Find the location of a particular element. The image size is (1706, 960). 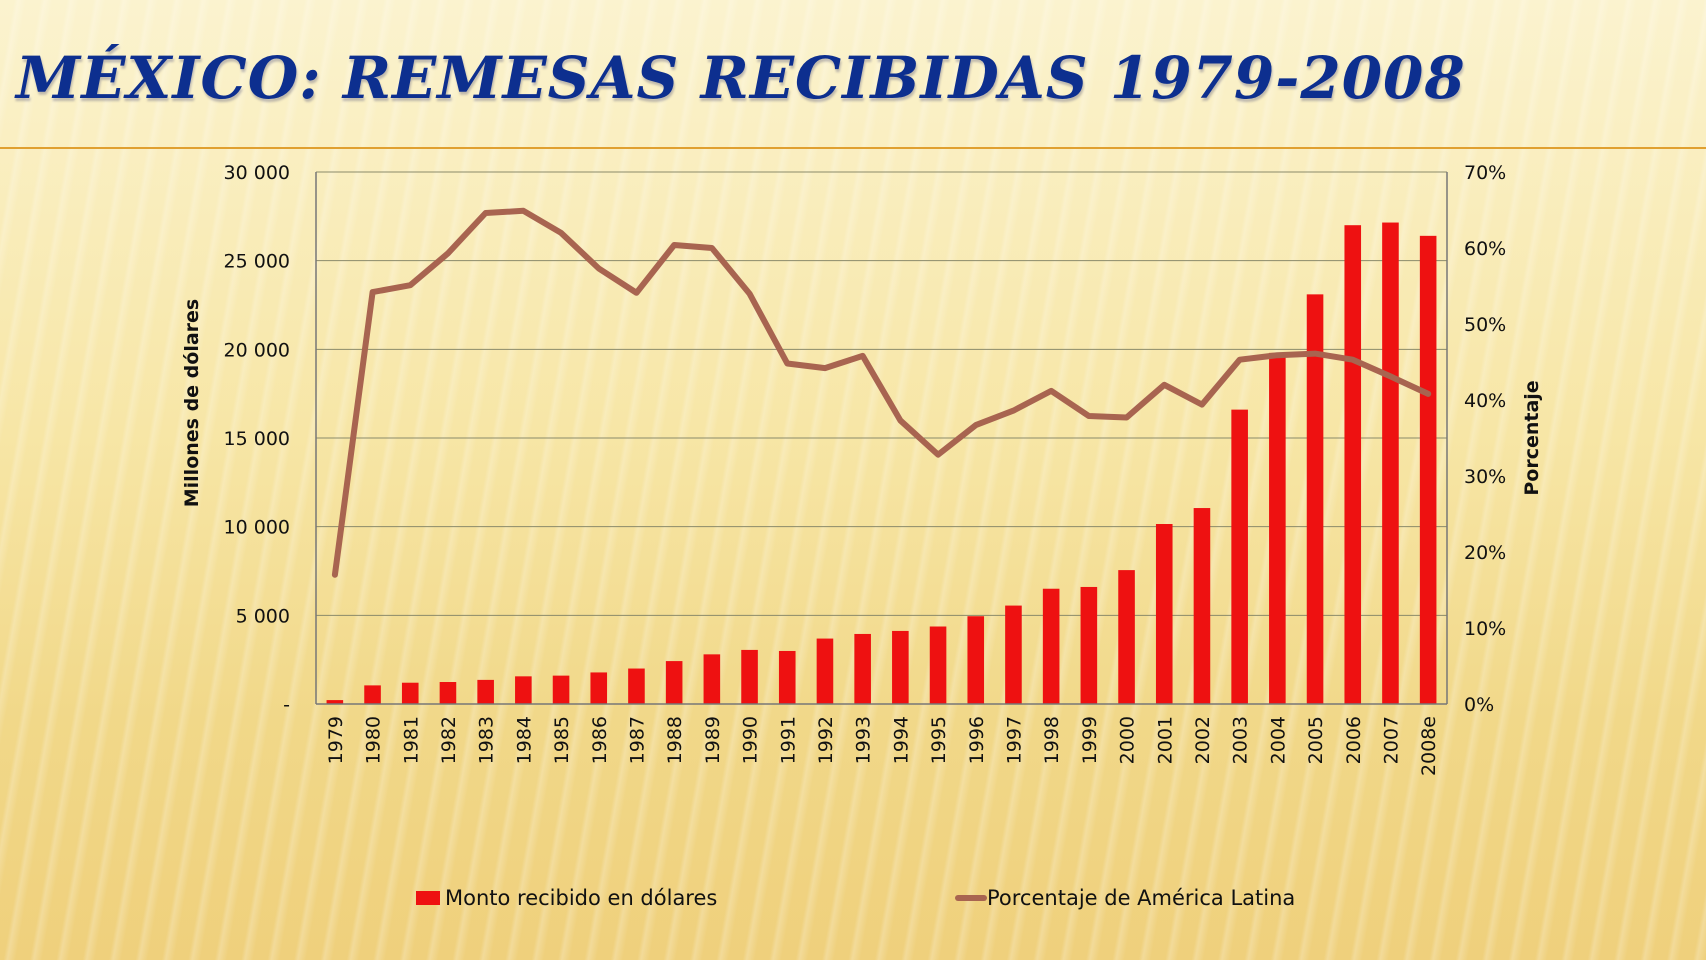

x-tick-label: 2007 is located at coordinates (1392, 740).